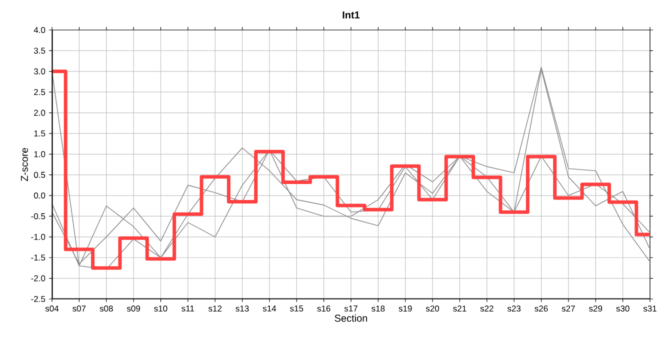  Describe the element at coordinates (40, 175) in the screenshot. I see `y-tick-label: 0.5` at that location.